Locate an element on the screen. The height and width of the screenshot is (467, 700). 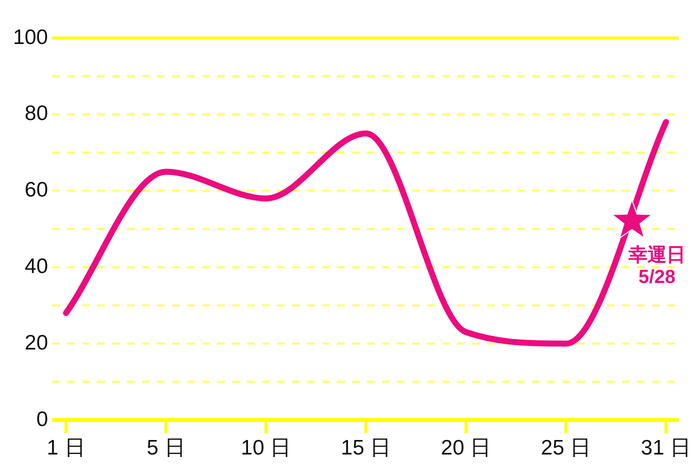
annotation: 幸運日 5/28 is located at coordinates (657, 266).